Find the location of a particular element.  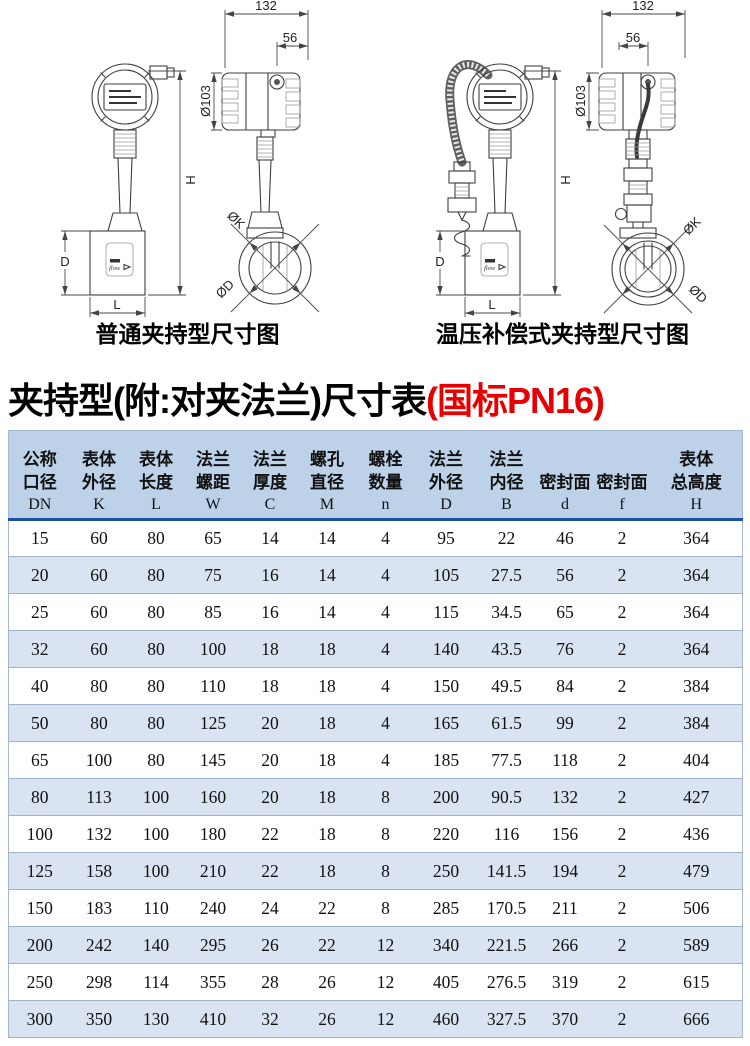

table-row: 32 60 80 100 18 18 4 140 43.5 76 2 364 is located at coordinates (375, 649).